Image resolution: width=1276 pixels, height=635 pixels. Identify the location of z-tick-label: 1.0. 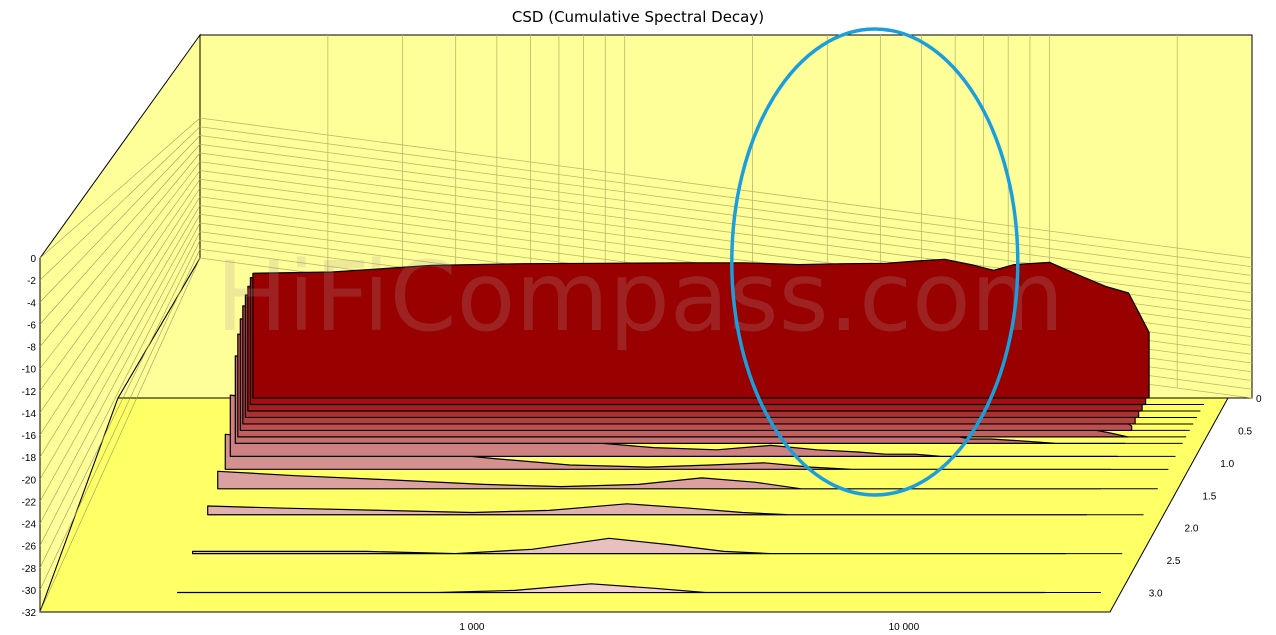
(1227, 464).